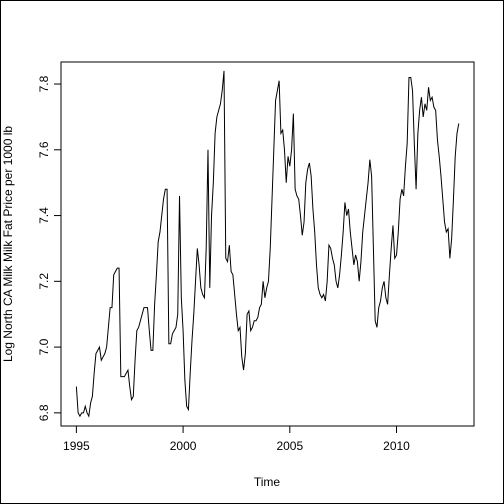  What do you see at coordinates (44, 412) in the screenshot?
I see `y-tick-label: 6.8` at bounding box center [44, 412].